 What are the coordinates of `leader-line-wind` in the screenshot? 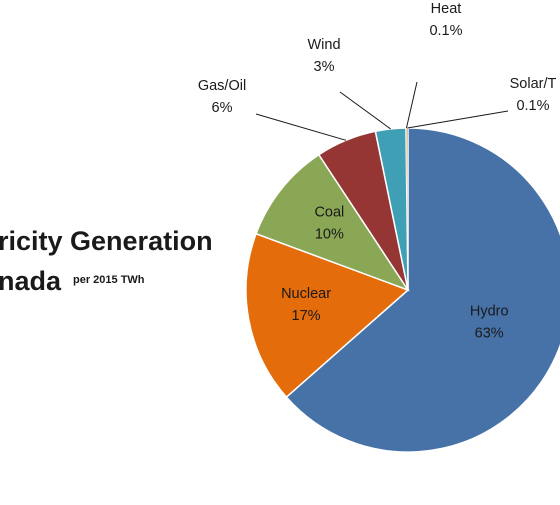 It's located at (365, 110).